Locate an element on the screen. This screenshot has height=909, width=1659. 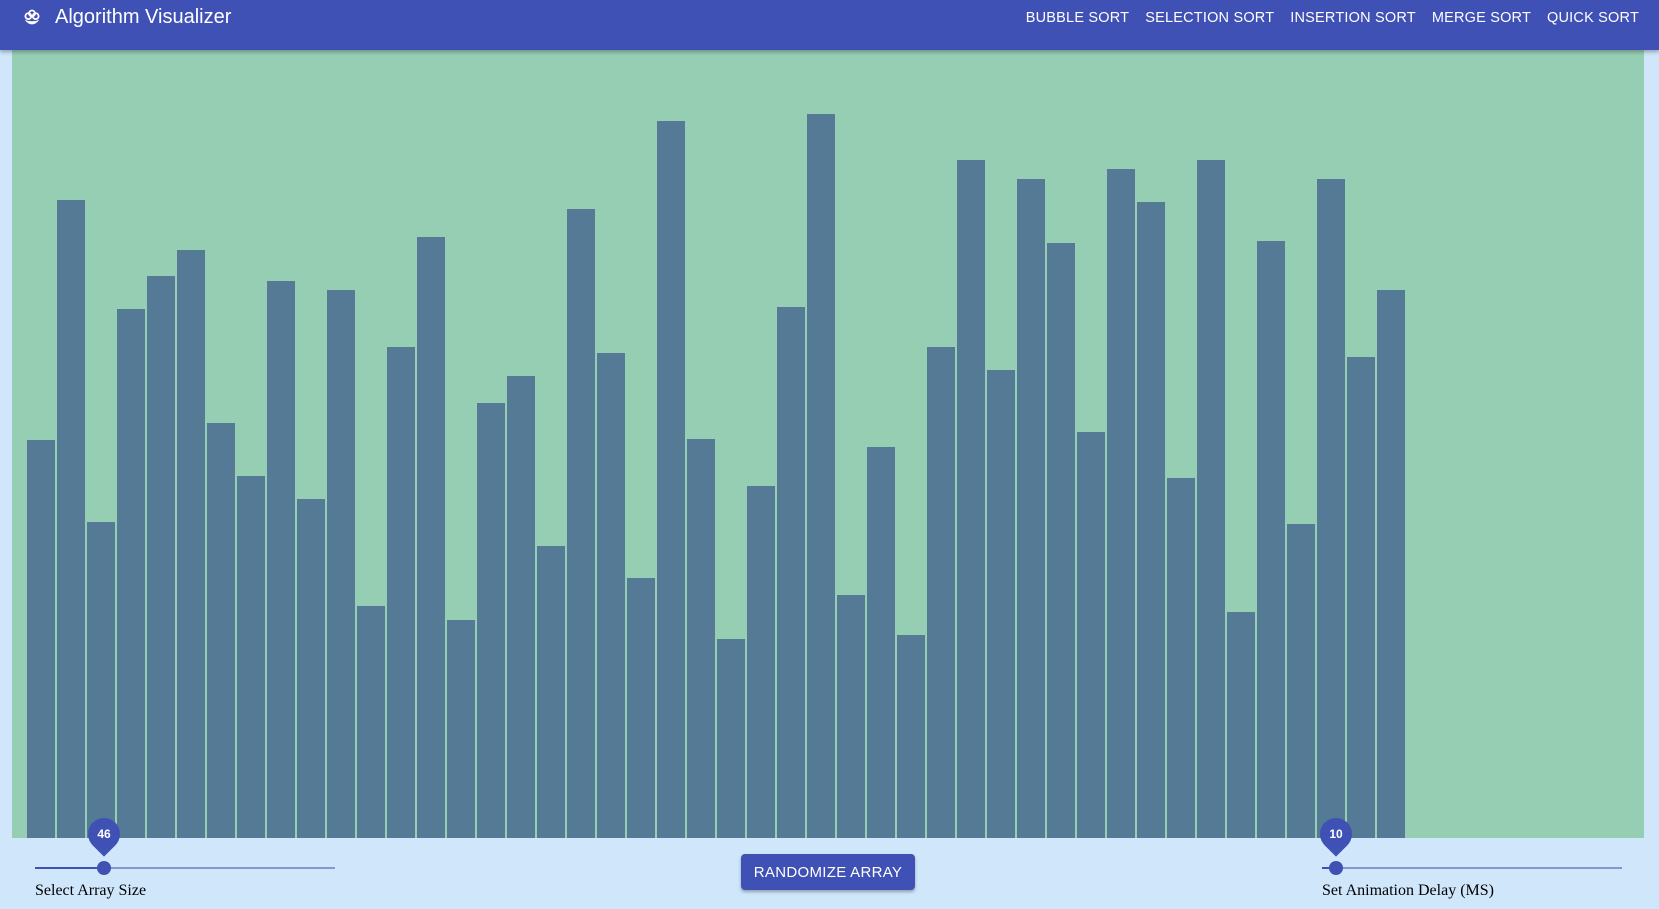
animation-delay-caption: Set Animation Delay (MS) is located at coordinates (1408, 890).